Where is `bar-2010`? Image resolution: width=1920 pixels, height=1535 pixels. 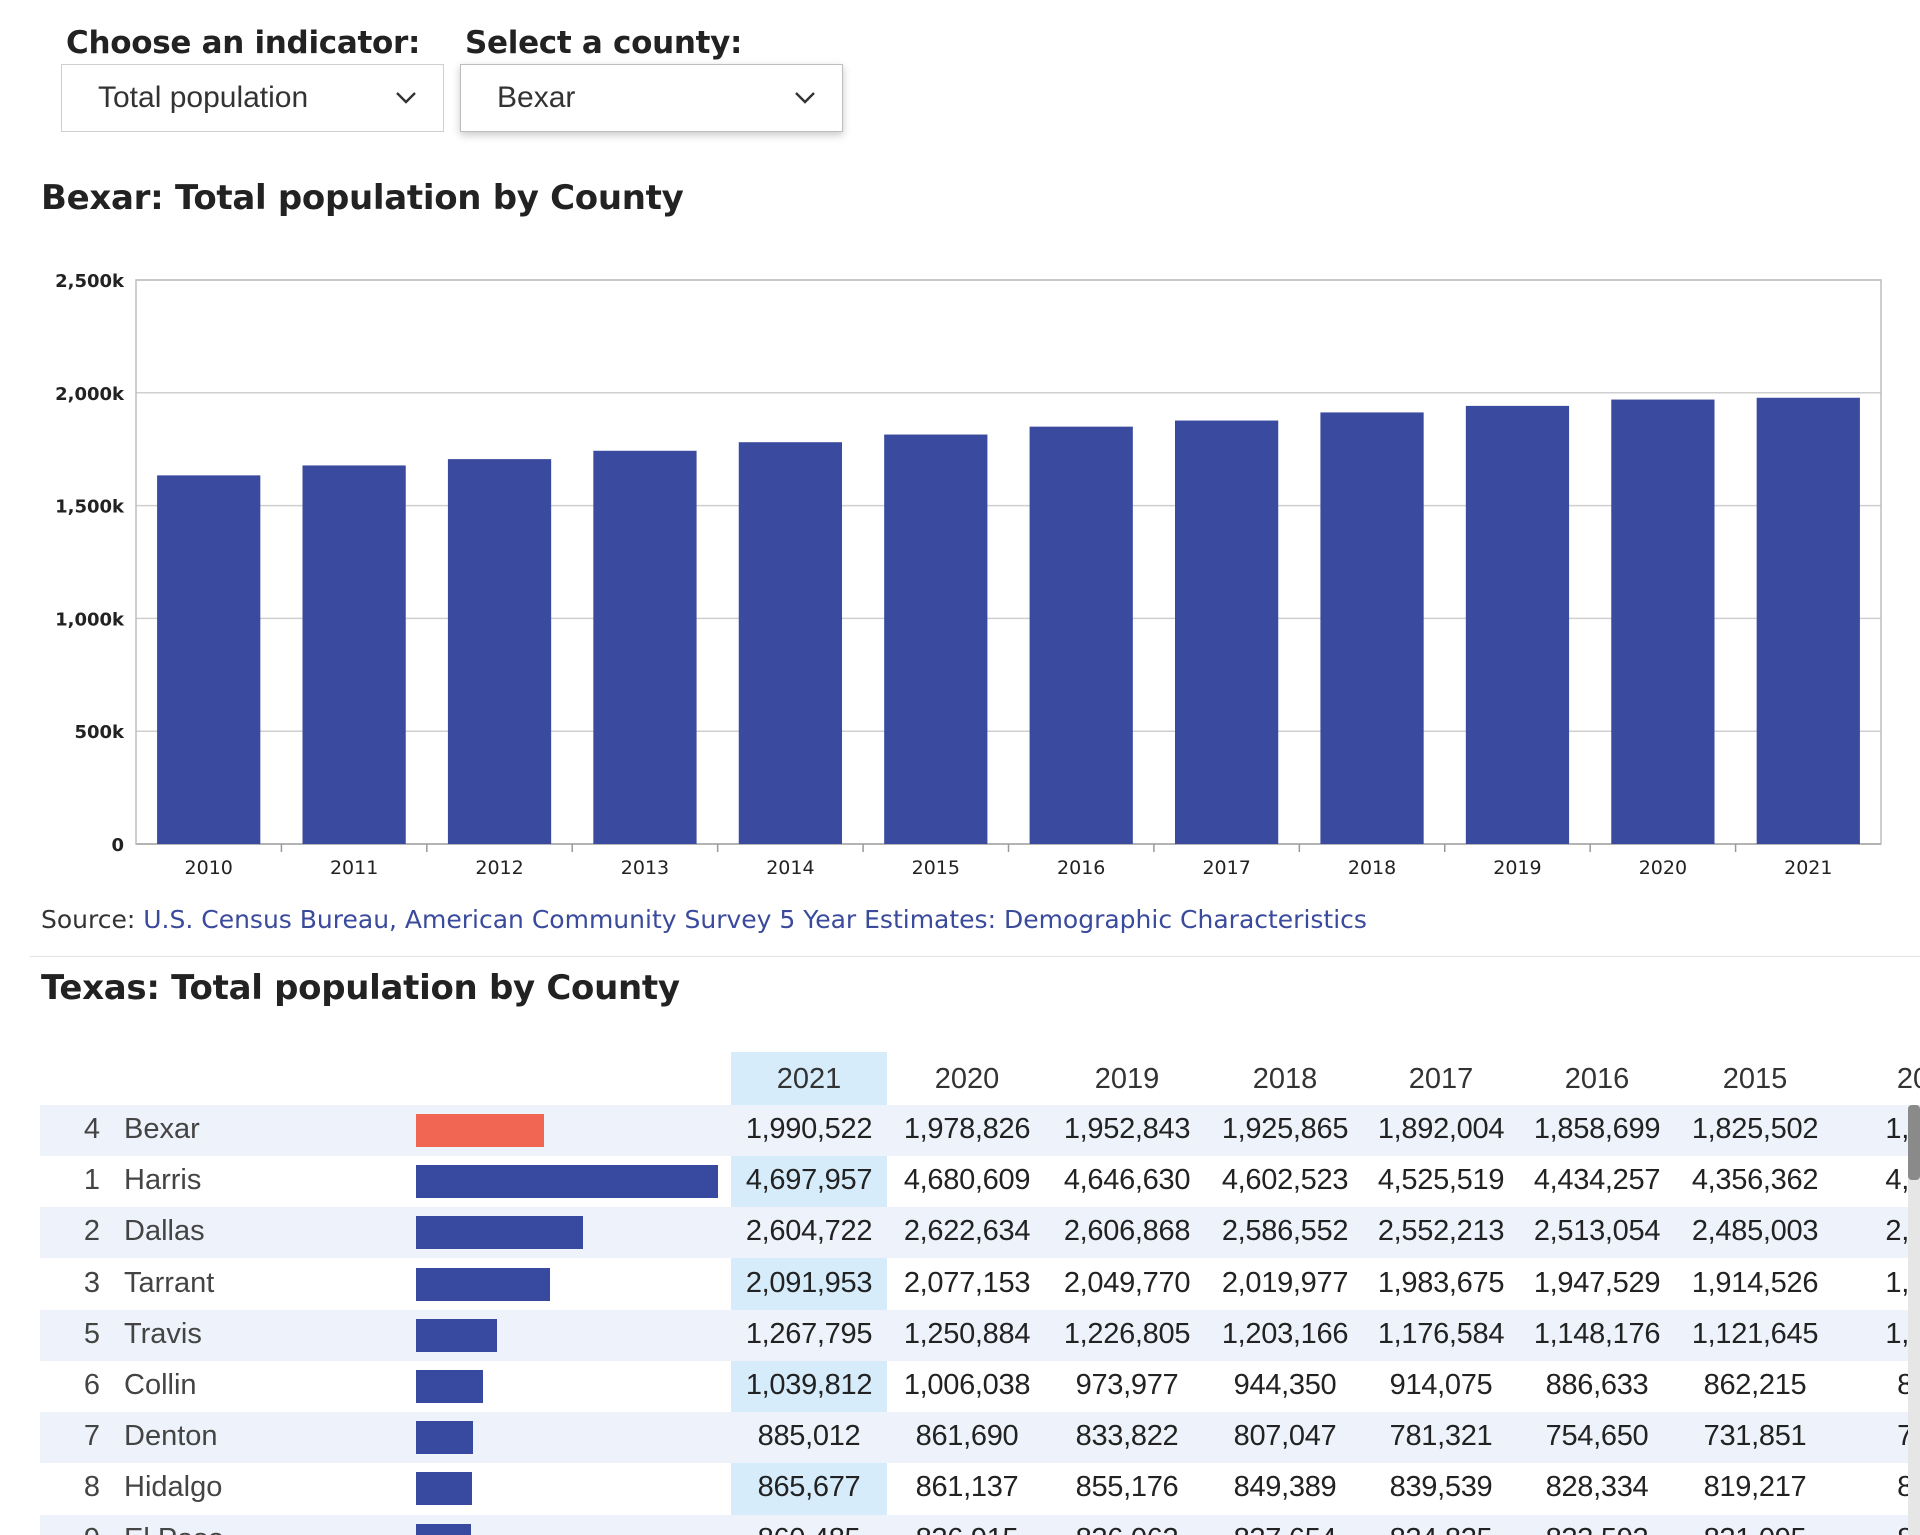
bar-2010 is located at coordinates (209, 659).